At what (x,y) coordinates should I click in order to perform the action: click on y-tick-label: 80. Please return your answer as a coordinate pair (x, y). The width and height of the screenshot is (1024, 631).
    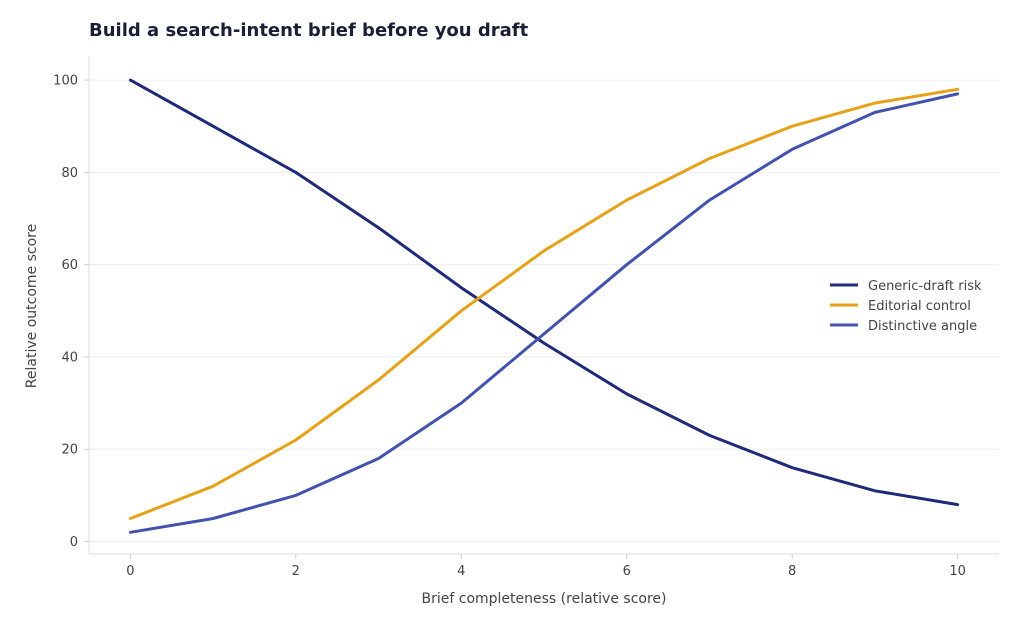
    Looking at the image, I should click on (69, 173).